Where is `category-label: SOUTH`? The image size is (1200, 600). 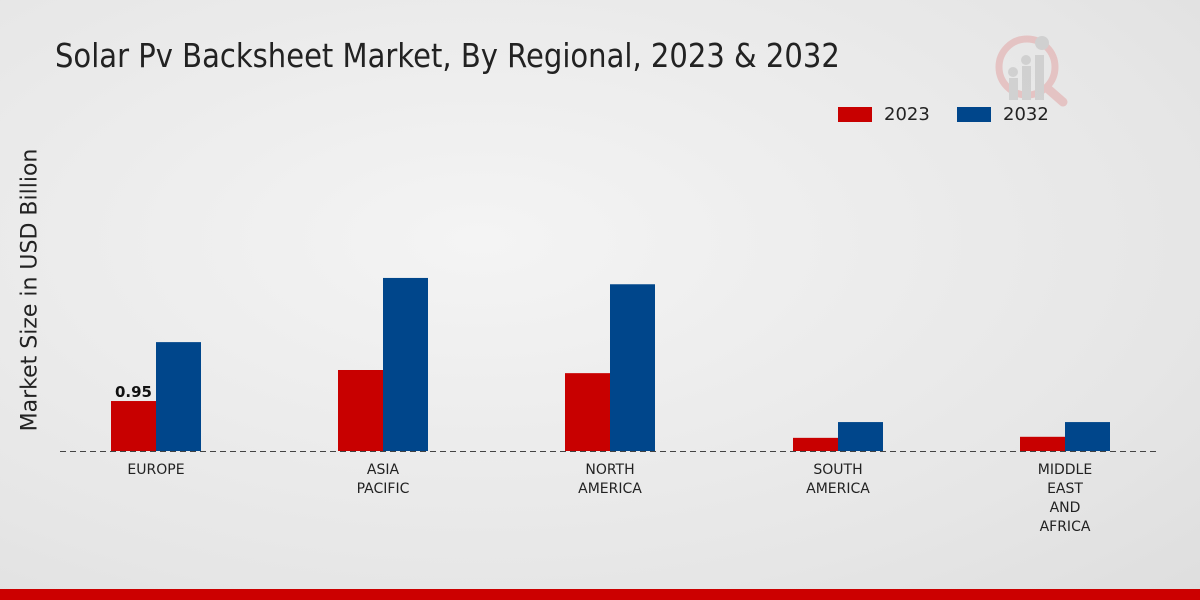 category-label: SOUTH is located at coordinates (837, 470).